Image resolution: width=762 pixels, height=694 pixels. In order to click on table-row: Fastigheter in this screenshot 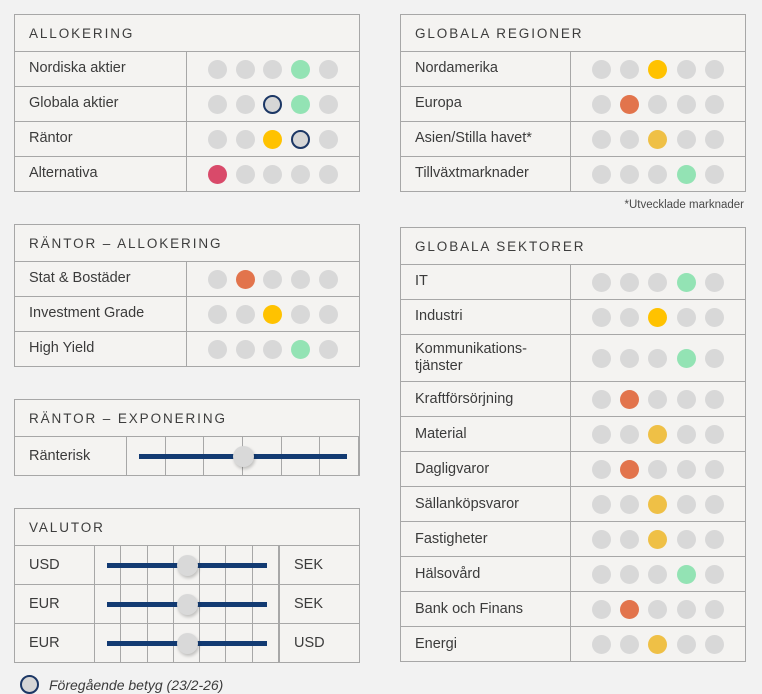, I will do `click(573, 540)`.